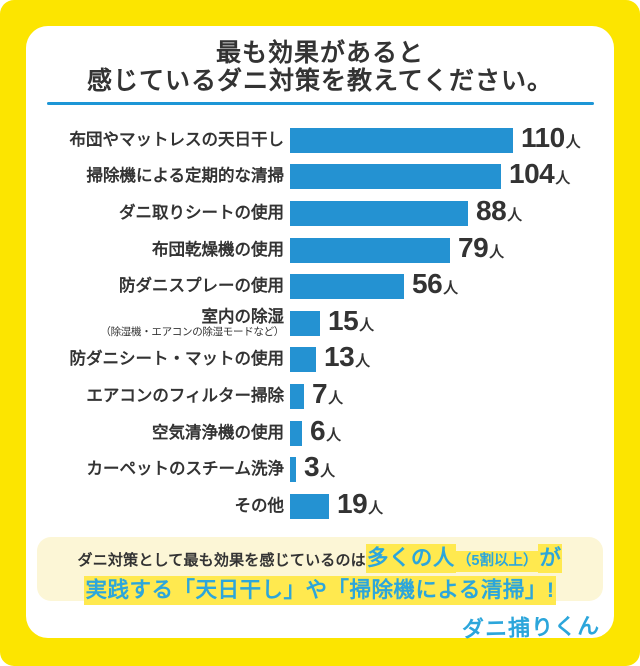  I want to click on category-label: エアコンのフィルター掃除, so click(185, 395).